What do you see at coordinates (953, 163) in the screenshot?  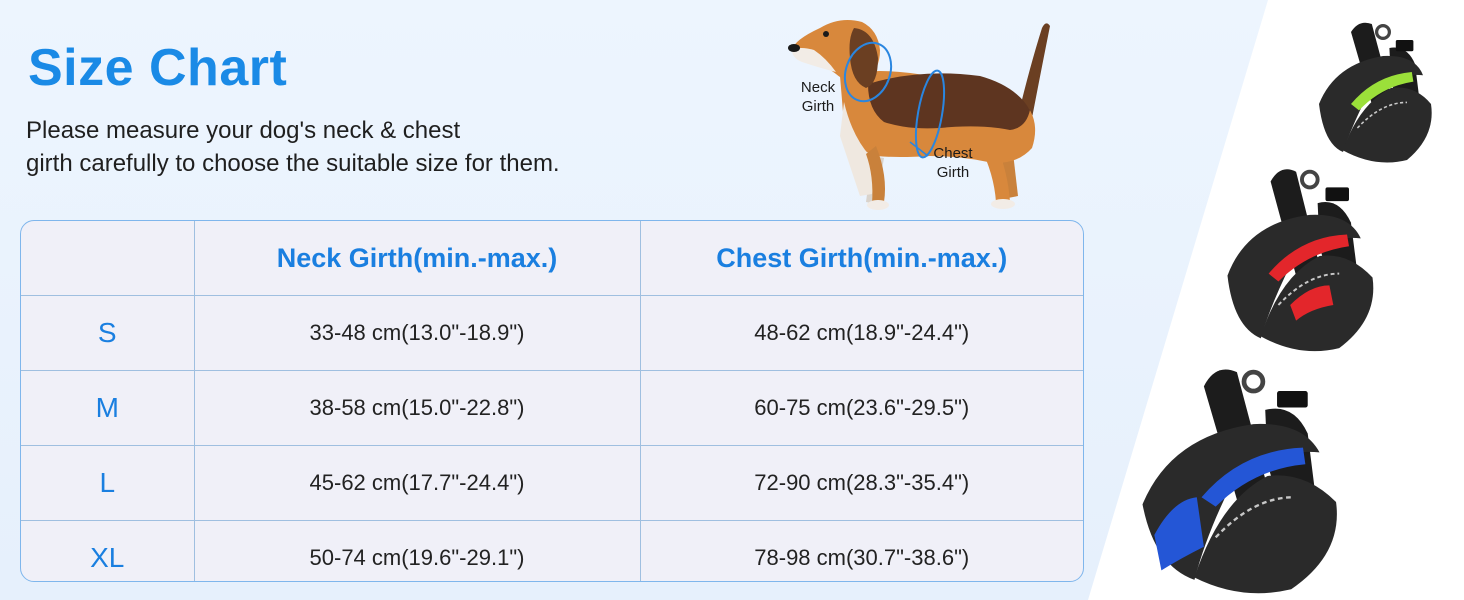 I see `chest-girth-label: Chest Girth` at bounding box center [953, 163].